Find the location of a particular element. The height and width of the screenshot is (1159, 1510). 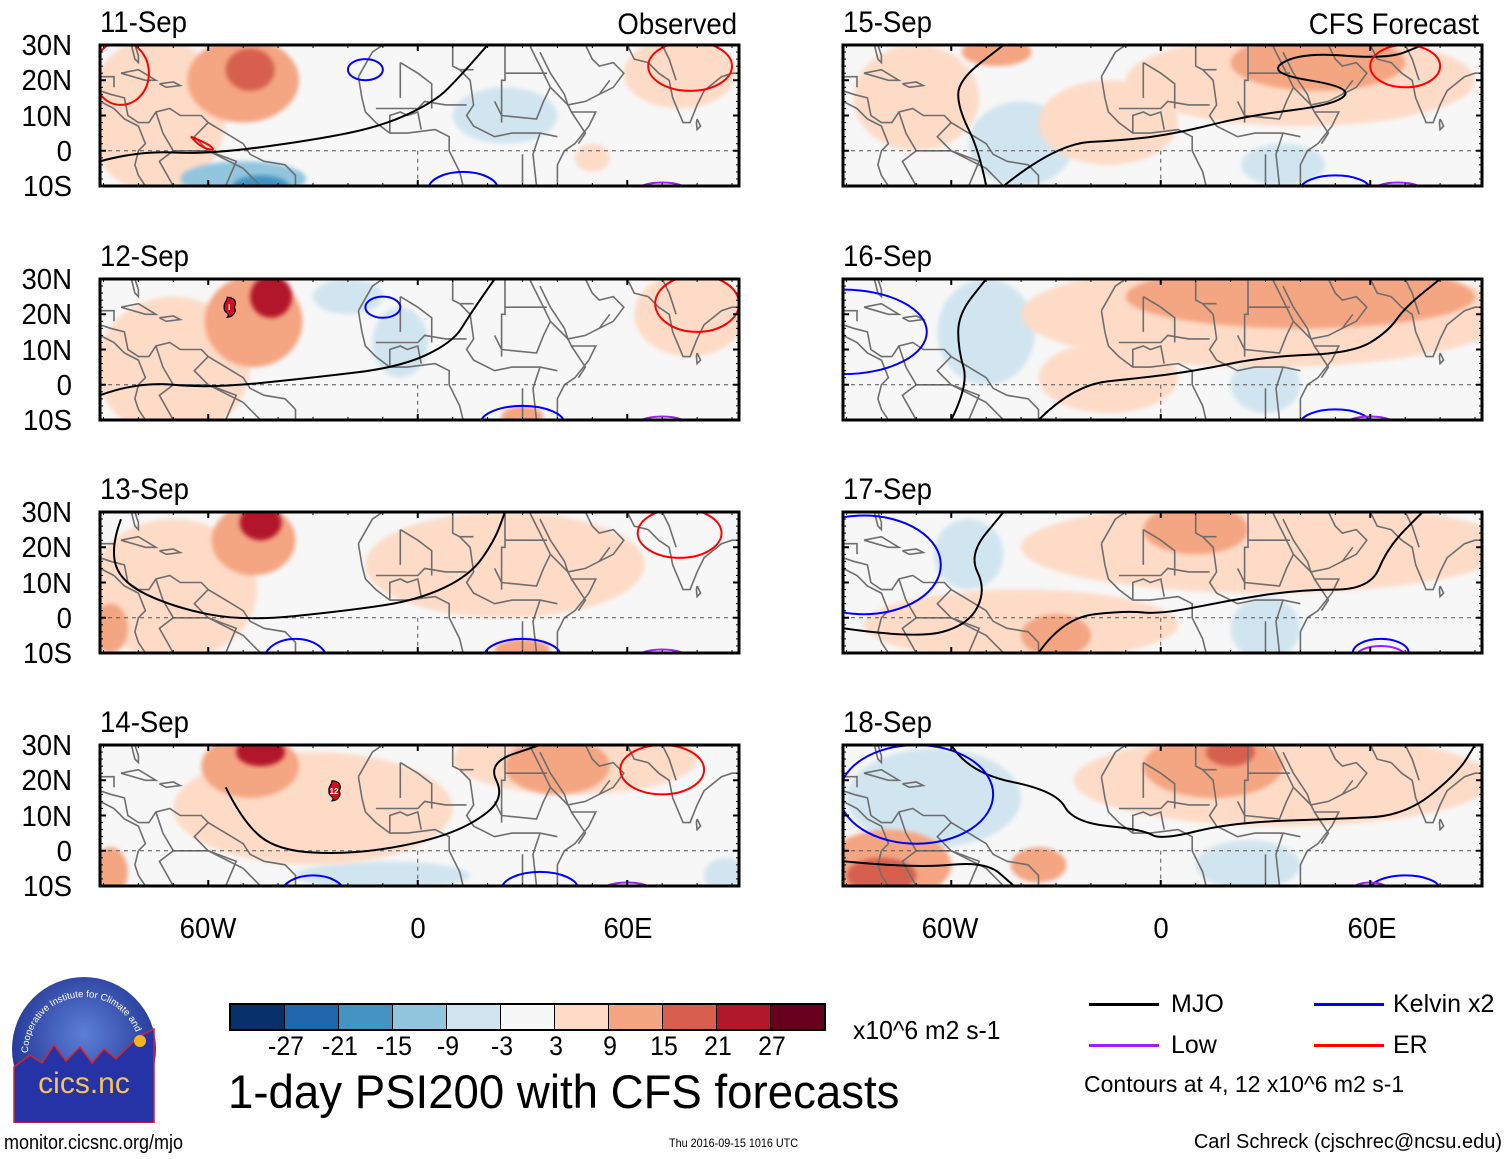

panel-date-title: 18-Sep is located at coordinates (888, 722).